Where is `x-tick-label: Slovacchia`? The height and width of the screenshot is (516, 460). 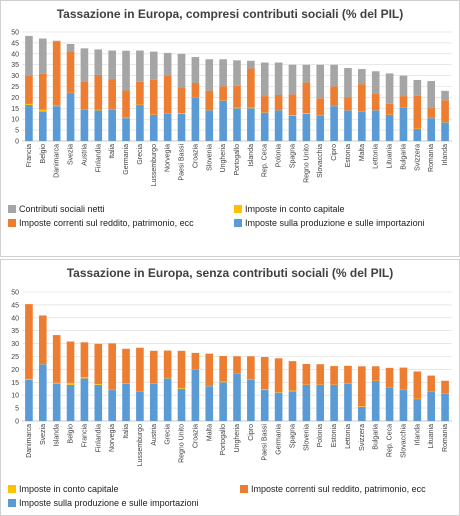
x-tick-label: Slovacchia is located at coordinates (403, 441).